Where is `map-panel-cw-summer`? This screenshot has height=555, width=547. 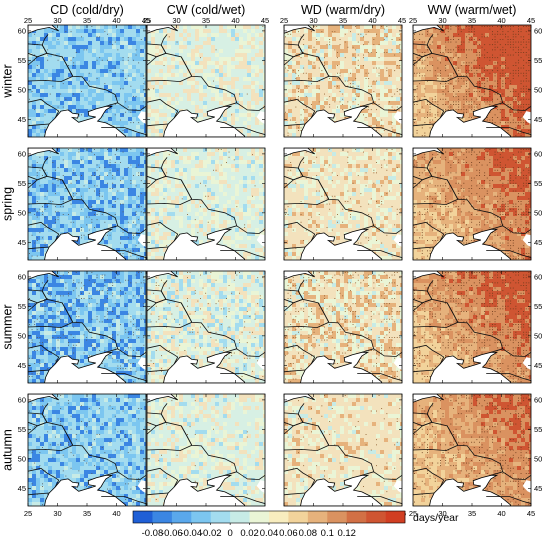 map-panel-cw-summer is located at coordinates (207, 327).